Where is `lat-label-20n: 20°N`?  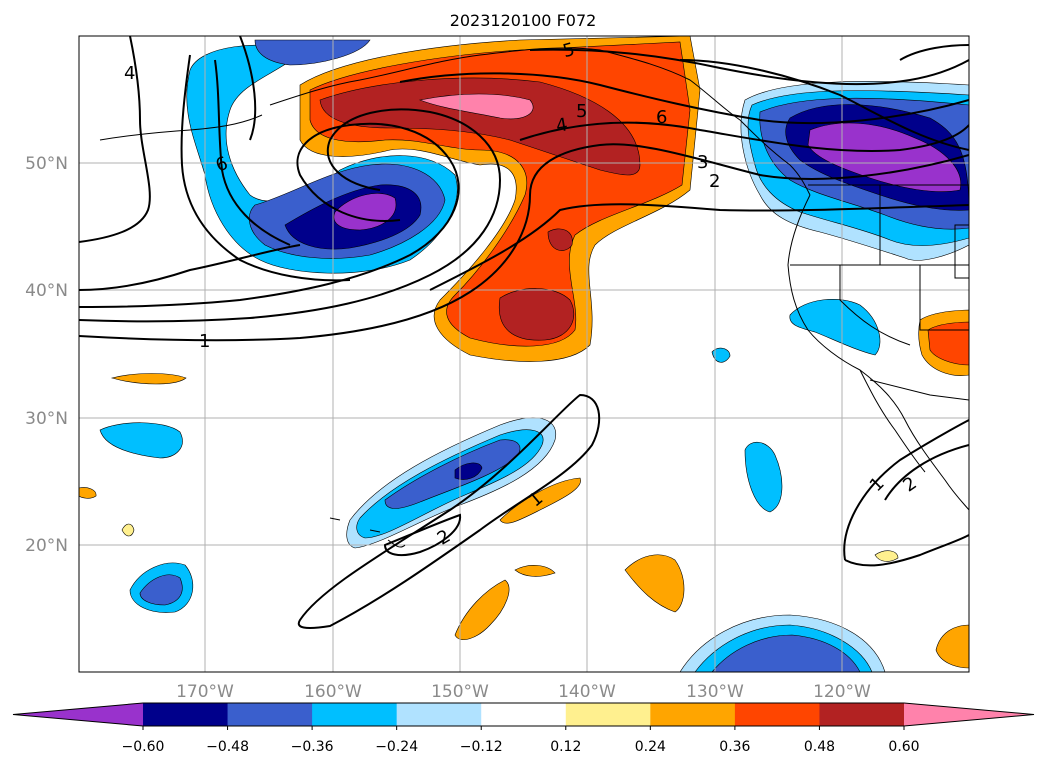 lat-label-20n: 20°N is located at coordinates (46, 546).